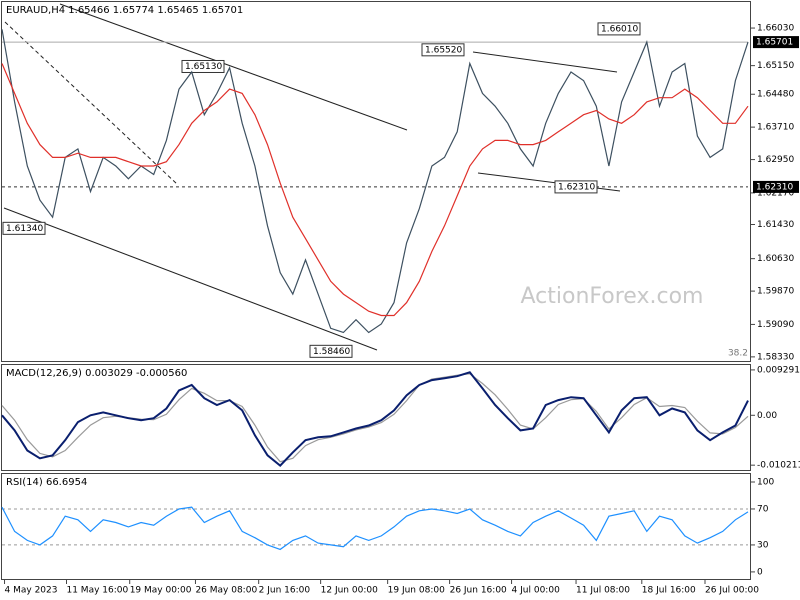  What do you see at coordinates (775, 193) in the screenshot?
I see `y-tick-label: 1.62170` at bounding box center [775, 193].